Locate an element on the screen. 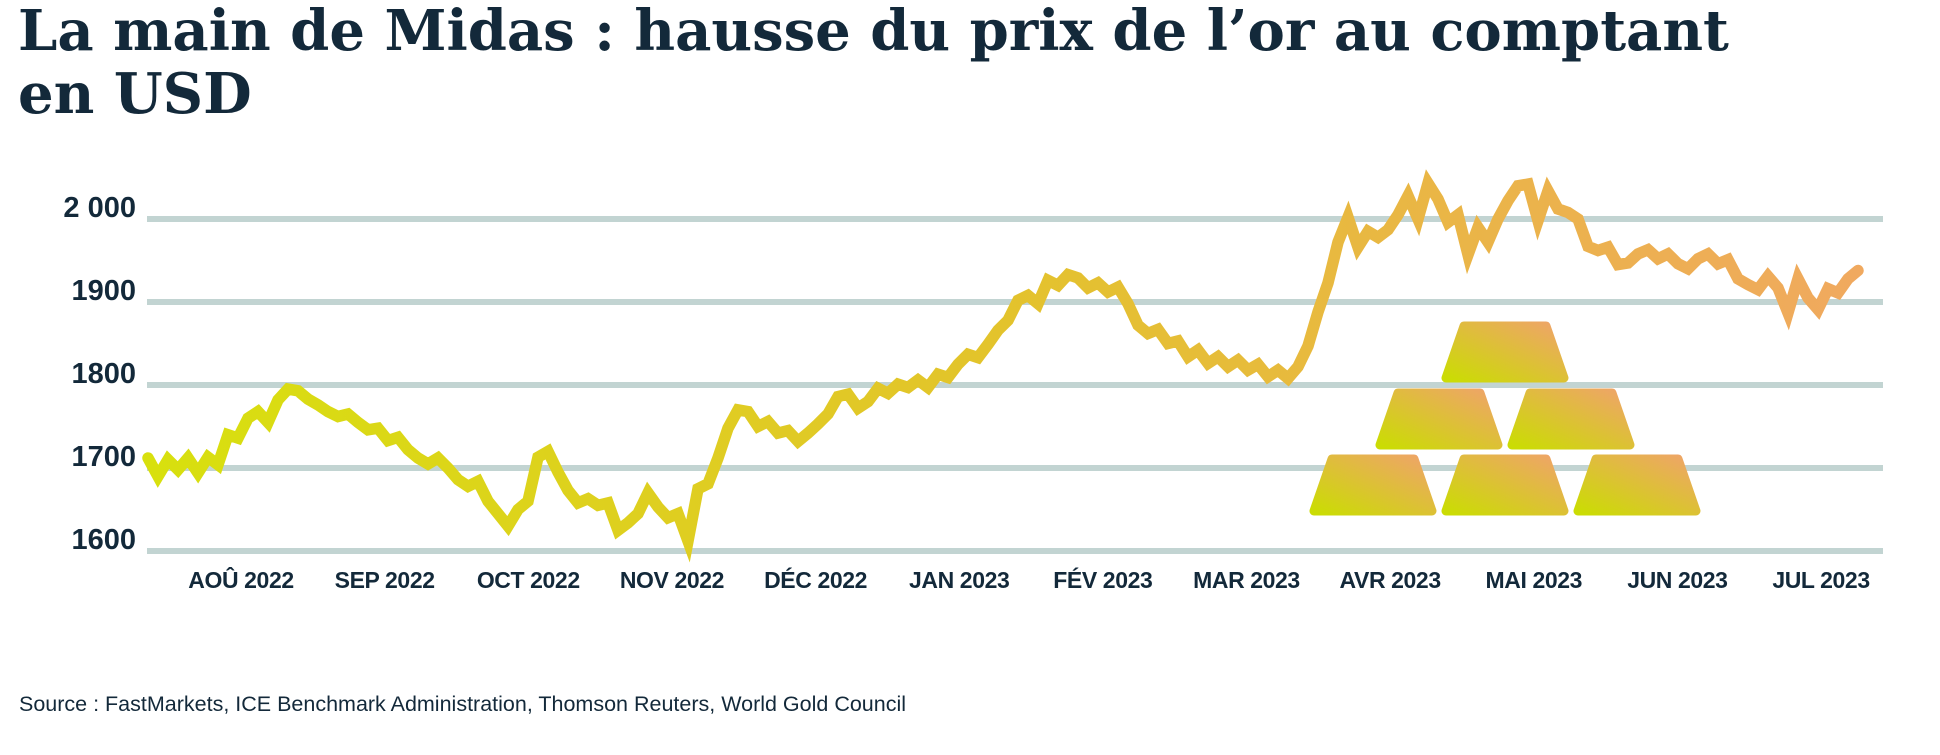 The width and height of the screenshot is (1940, 755). x-tick-label: JUN 2023 is located at coordinates (1677, 580).